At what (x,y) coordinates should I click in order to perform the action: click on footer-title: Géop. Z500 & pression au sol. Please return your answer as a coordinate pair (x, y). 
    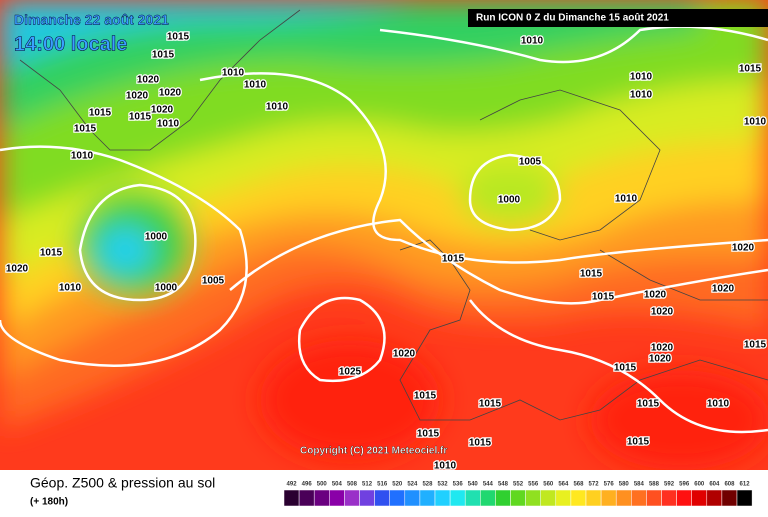
    Looking at the image, I should click on (122, 483).